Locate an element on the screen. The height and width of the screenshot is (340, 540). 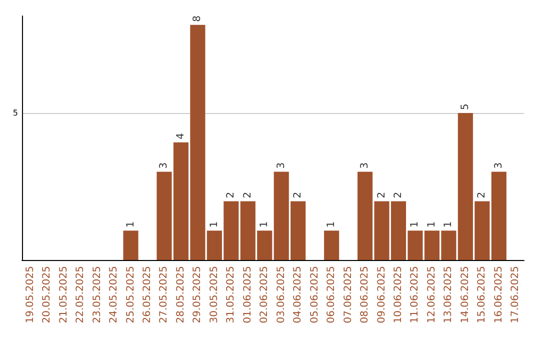
x-tick-label: 10.06.2025 is located at coordinates (398, 295).